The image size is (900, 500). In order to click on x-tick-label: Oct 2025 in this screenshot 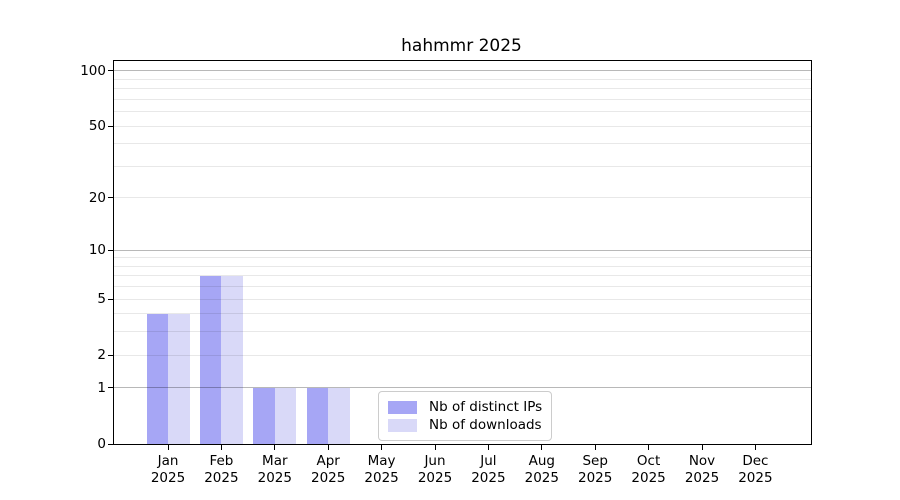, I will do `click(649, 470)`.